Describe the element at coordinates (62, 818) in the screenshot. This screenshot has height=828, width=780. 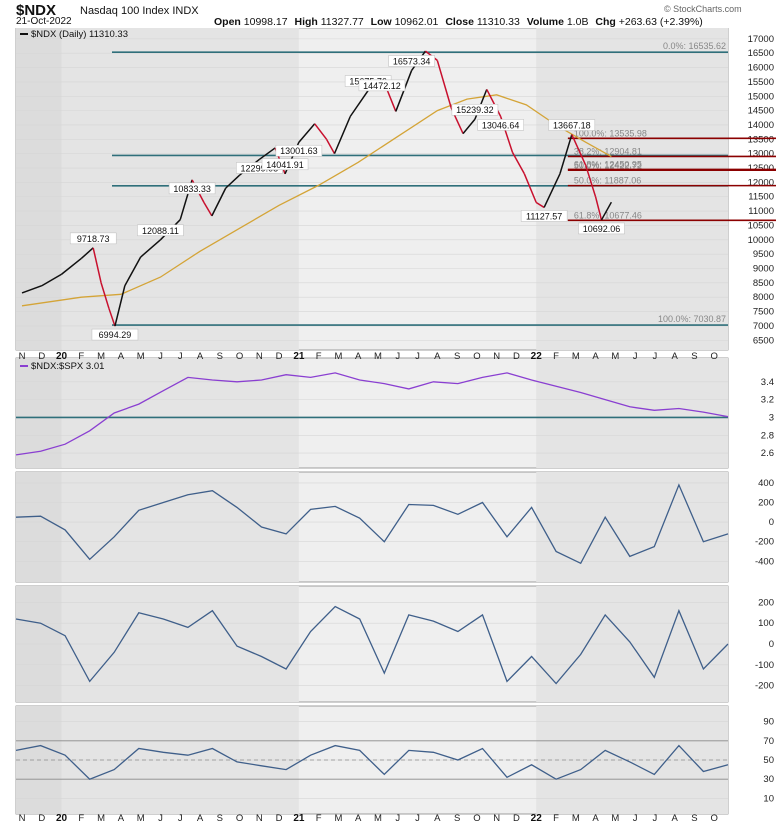
I see `x-axis-month-label: 20` at that location.